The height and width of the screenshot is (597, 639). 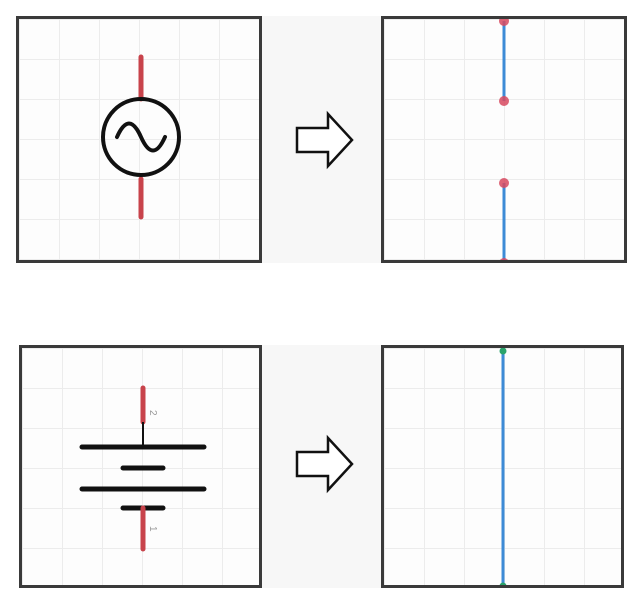 What do you see at coordinates (152, 413) in the screenshot?
I see `pin-label-top: 2` at bounding box center [152, 413].